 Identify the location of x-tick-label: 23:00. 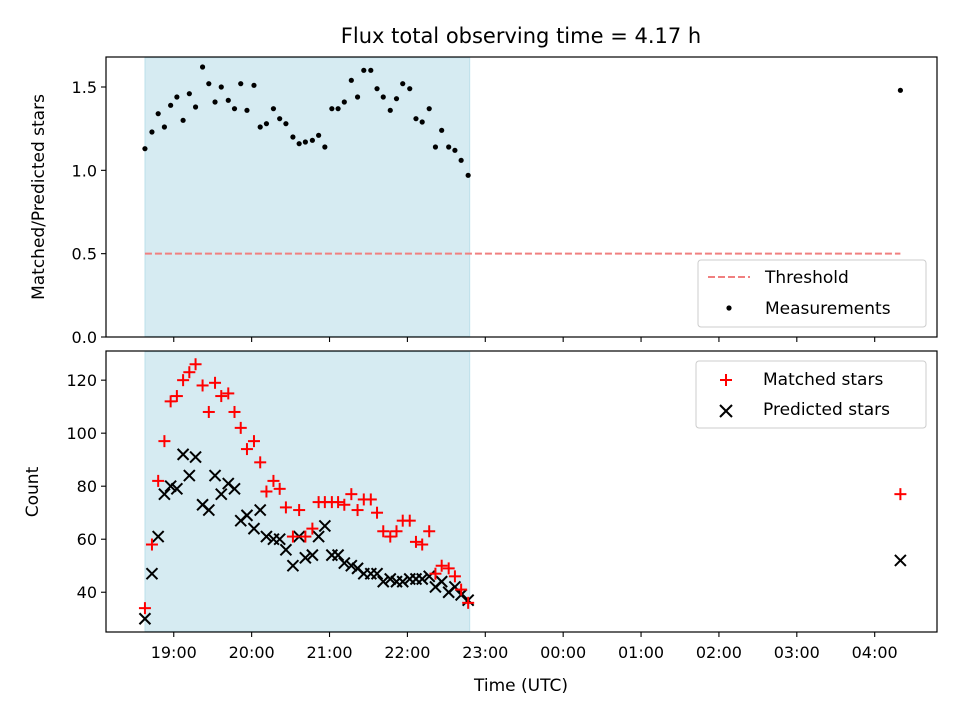
(485, 652).